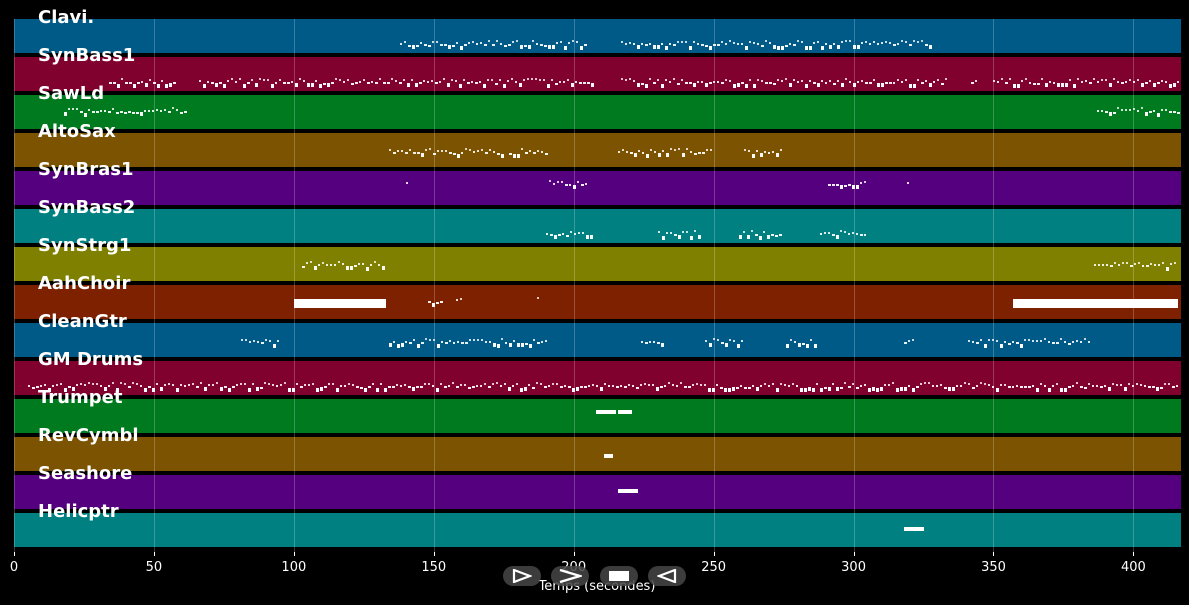 This screenshot has height=605, width=1189. I want to click on fast-forward-icon, so click(570, 576).